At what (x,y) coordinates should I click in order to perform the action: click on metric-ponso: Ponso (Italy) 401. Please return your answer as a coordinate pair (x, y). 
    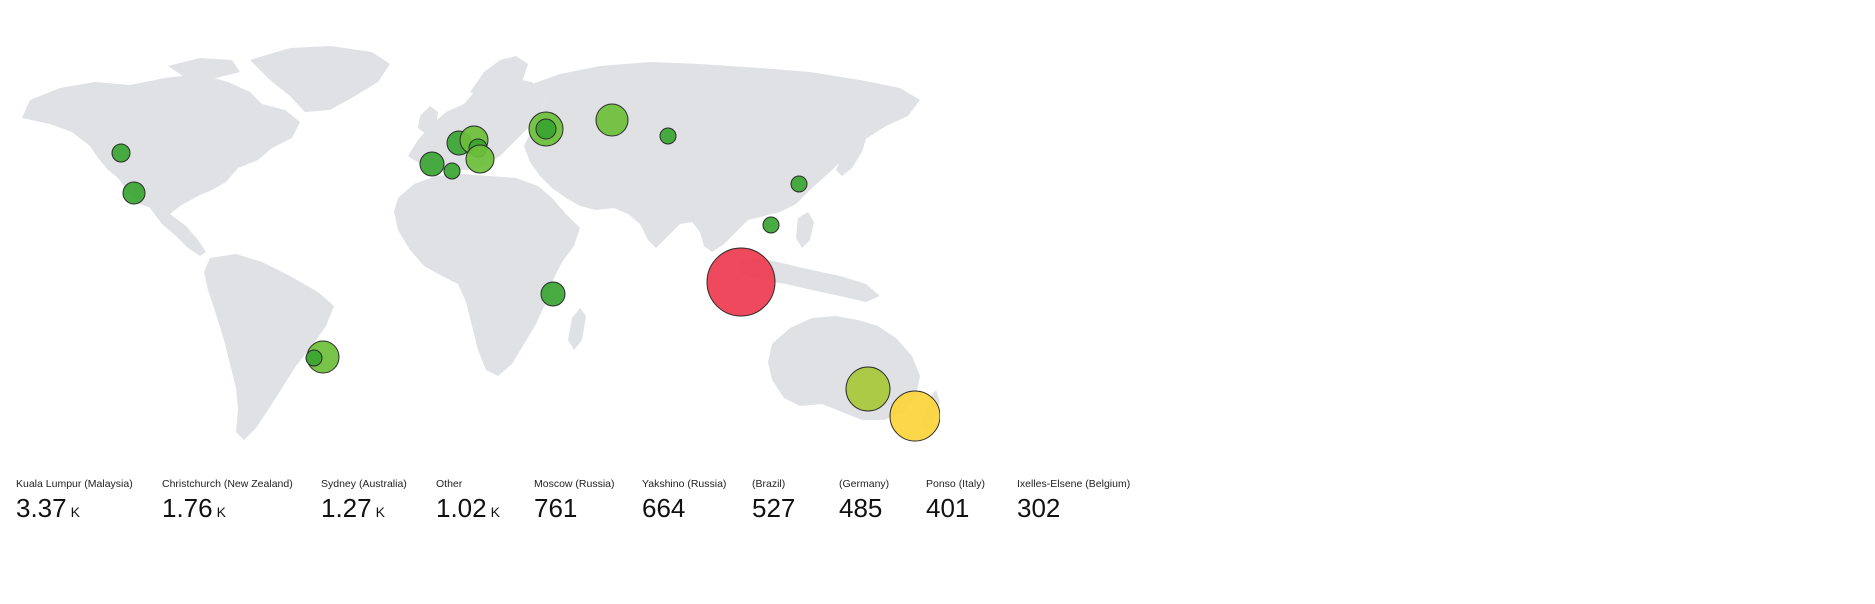
    Looking at the image, I should click on (955, 502).